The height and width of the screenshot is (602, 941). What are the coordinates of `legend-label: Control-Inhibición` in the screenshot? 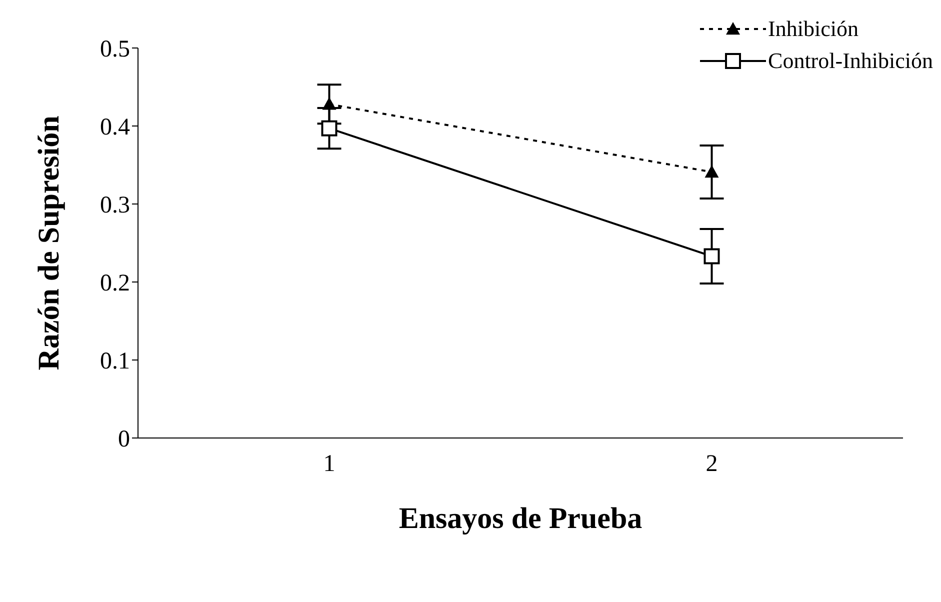 It's located at (850, 61).